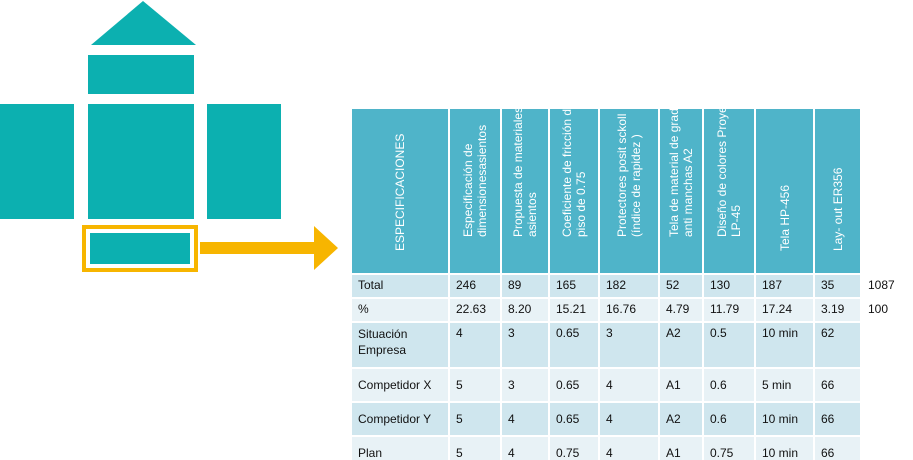 This screenshot has width=913, height=460. What do you see at coordinates (784, 286) in the screenshot?
I see `table-cell: 187` at bounding box center [784, 286].